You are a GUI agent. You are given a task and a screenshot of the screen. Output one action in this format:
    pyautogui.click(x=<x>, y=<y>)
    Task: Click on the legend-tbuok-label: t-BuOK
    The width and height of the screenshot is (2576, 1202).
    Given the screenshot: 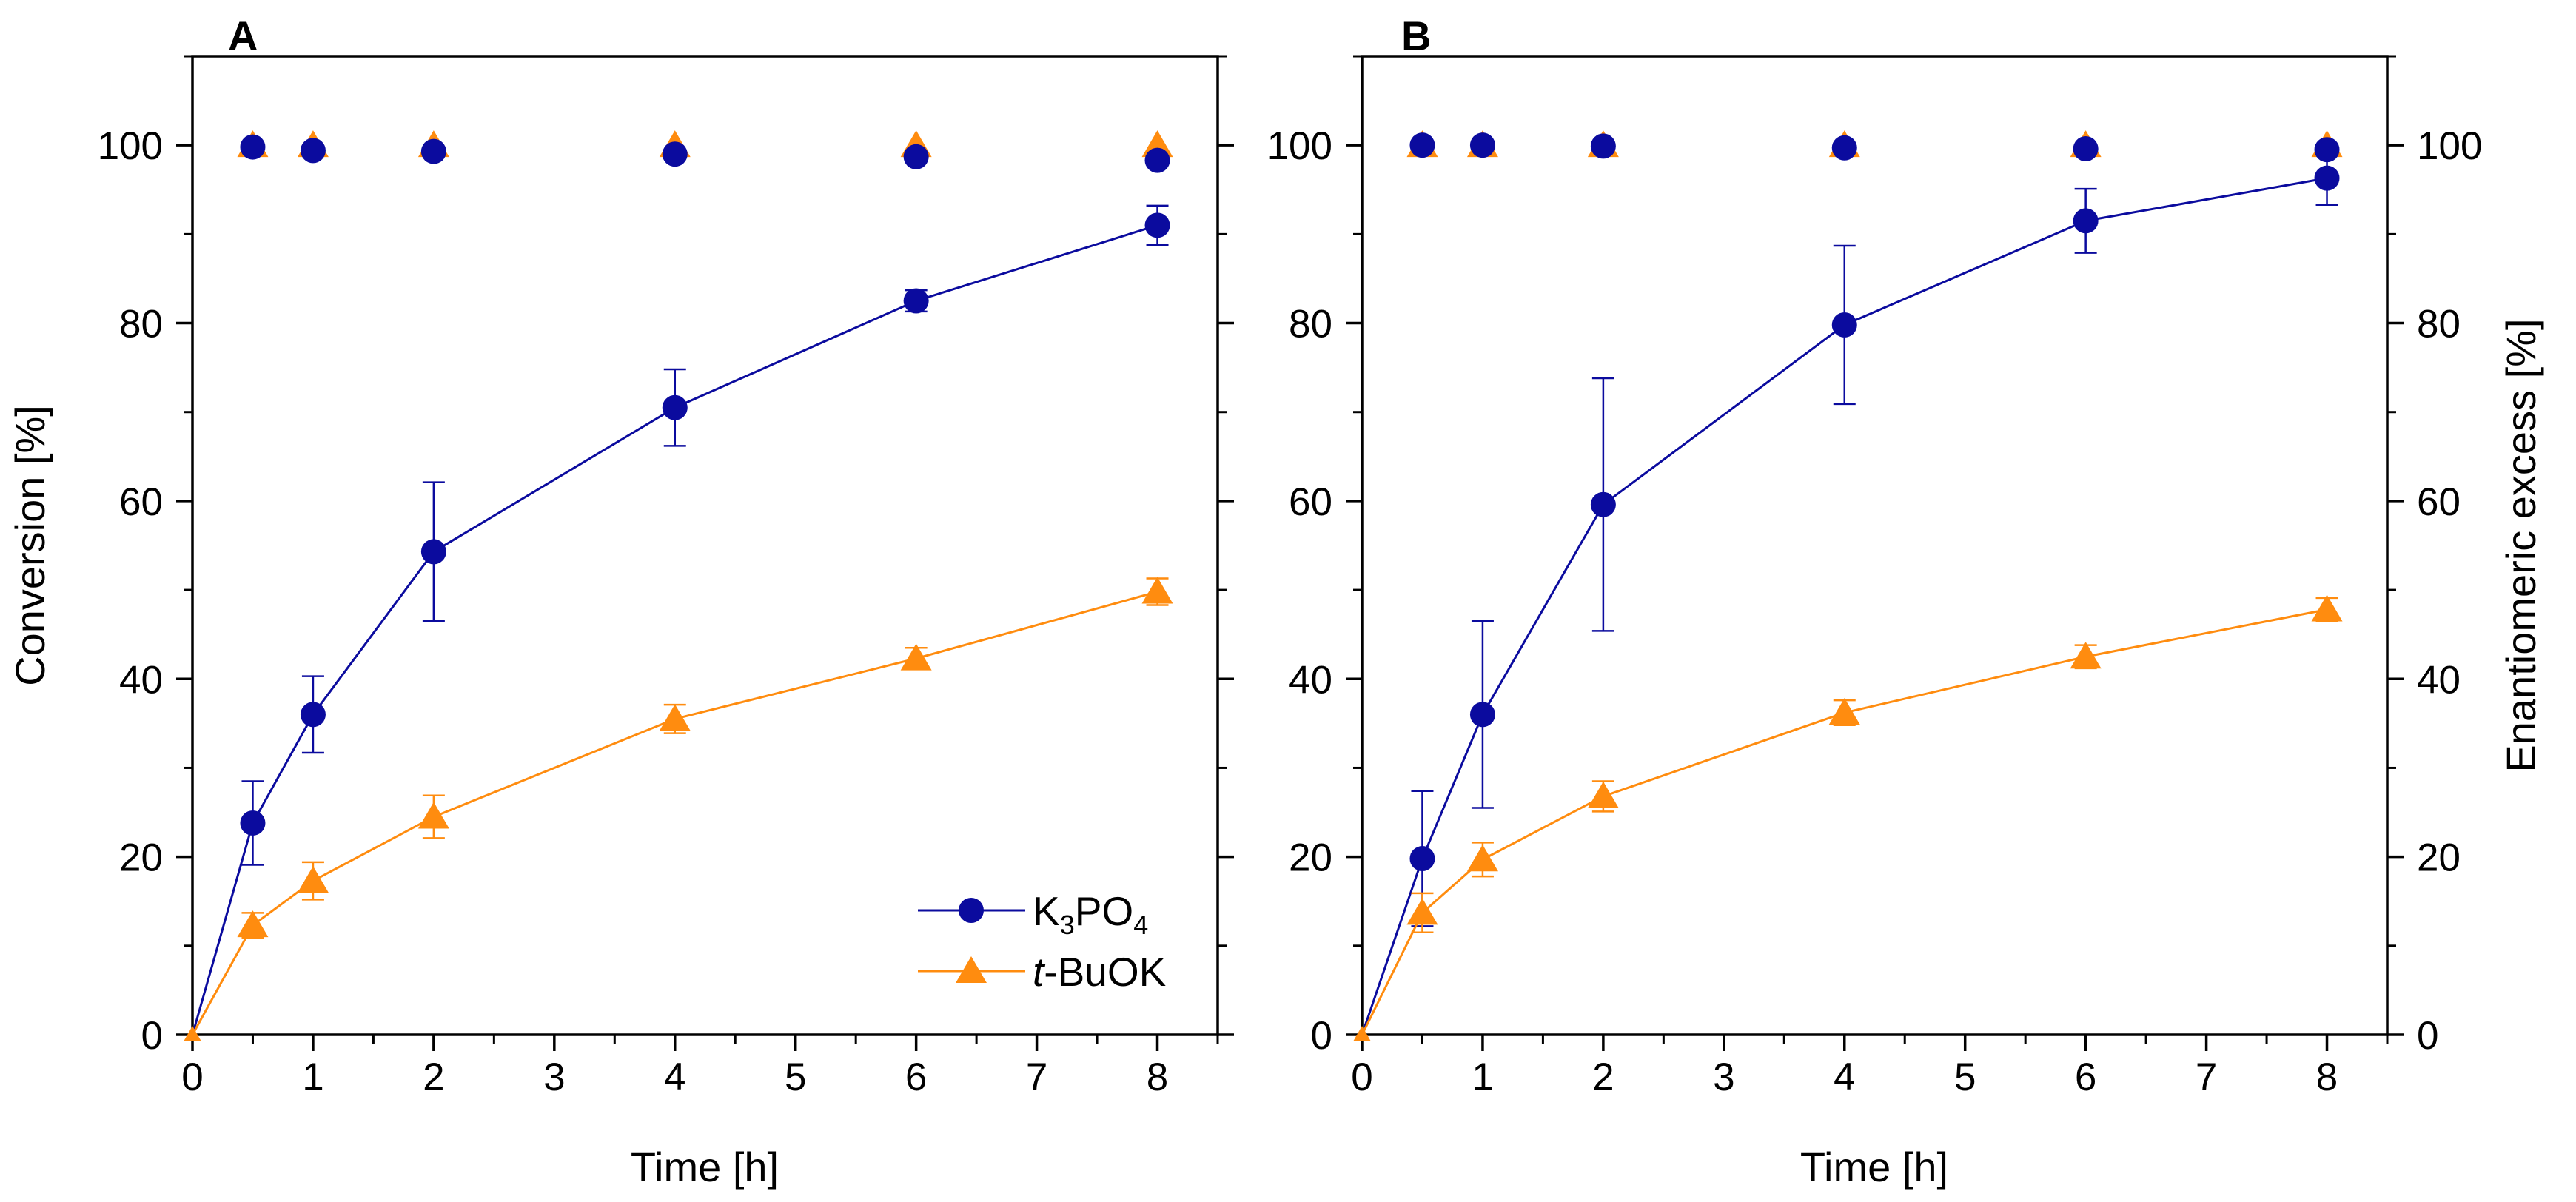 What is the action you would take?
    pyautogui.click(x=1100, y=972)
    